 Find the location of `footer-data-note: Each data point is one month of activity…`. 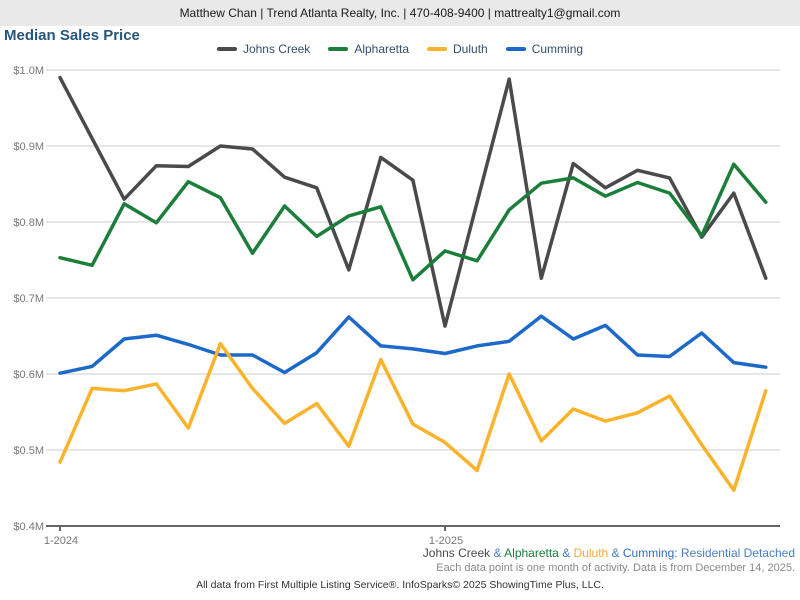

footer-data-note: Each data point is one month of activity… is located at coordinates (615, 568).